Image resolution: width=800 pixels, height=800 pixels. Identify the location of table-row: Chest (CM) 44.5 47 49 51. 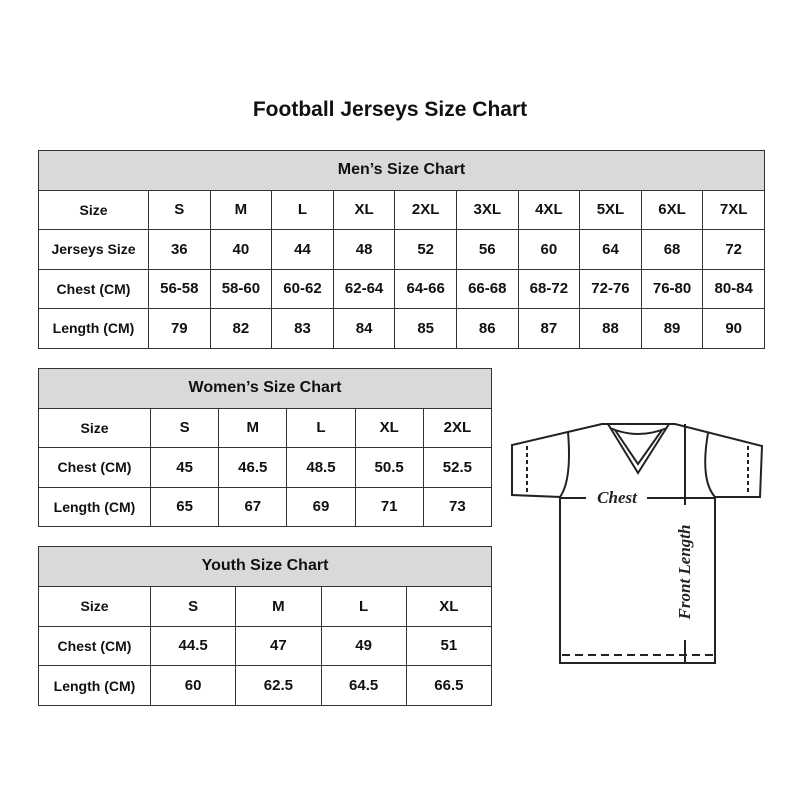
(265, 646).